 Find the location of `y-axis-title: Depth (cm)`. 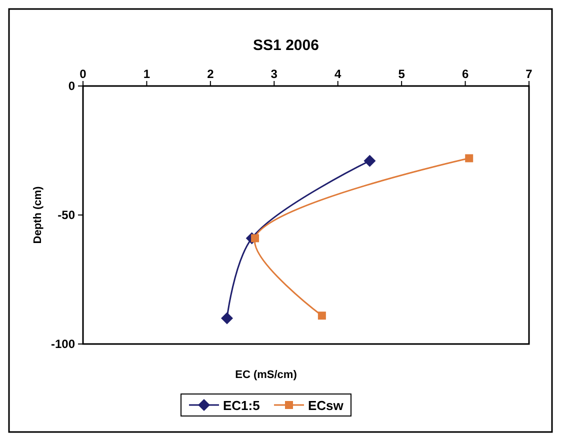

y-axis-title: Depth (cm) is located at coordinates (38, 215).